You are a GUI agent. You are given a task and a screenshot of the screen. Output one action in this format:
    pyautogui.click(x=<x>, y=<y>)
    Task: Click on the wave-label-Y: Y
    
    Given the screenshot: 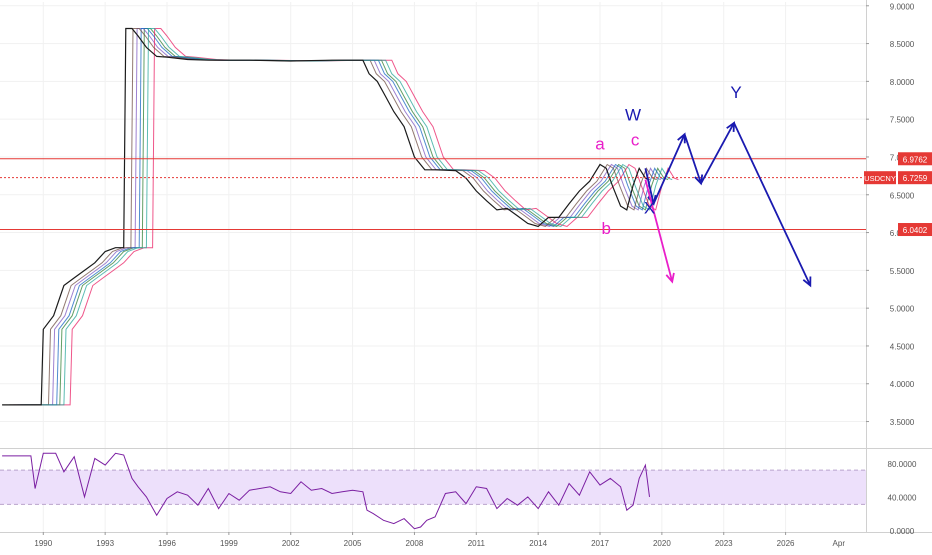 What is the action you would take?
    pyautogui.click(x=735, y=92)
    